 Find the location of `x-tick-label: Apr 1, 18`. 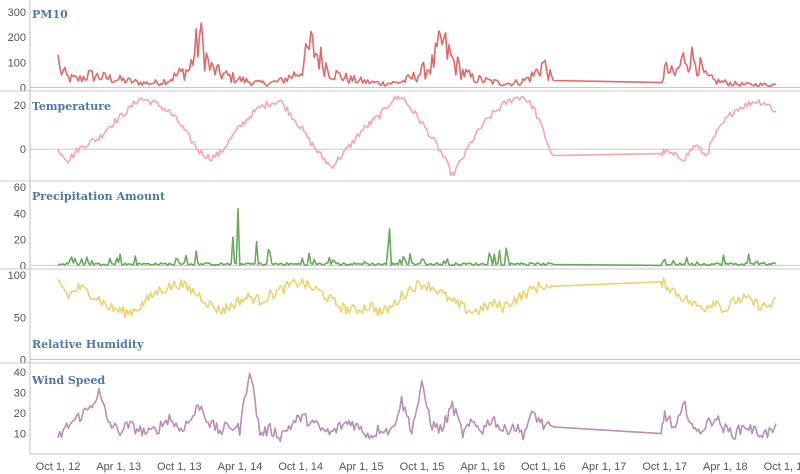

x-tick-label: Apr 1, 18 is located at coordinates (725, 467).